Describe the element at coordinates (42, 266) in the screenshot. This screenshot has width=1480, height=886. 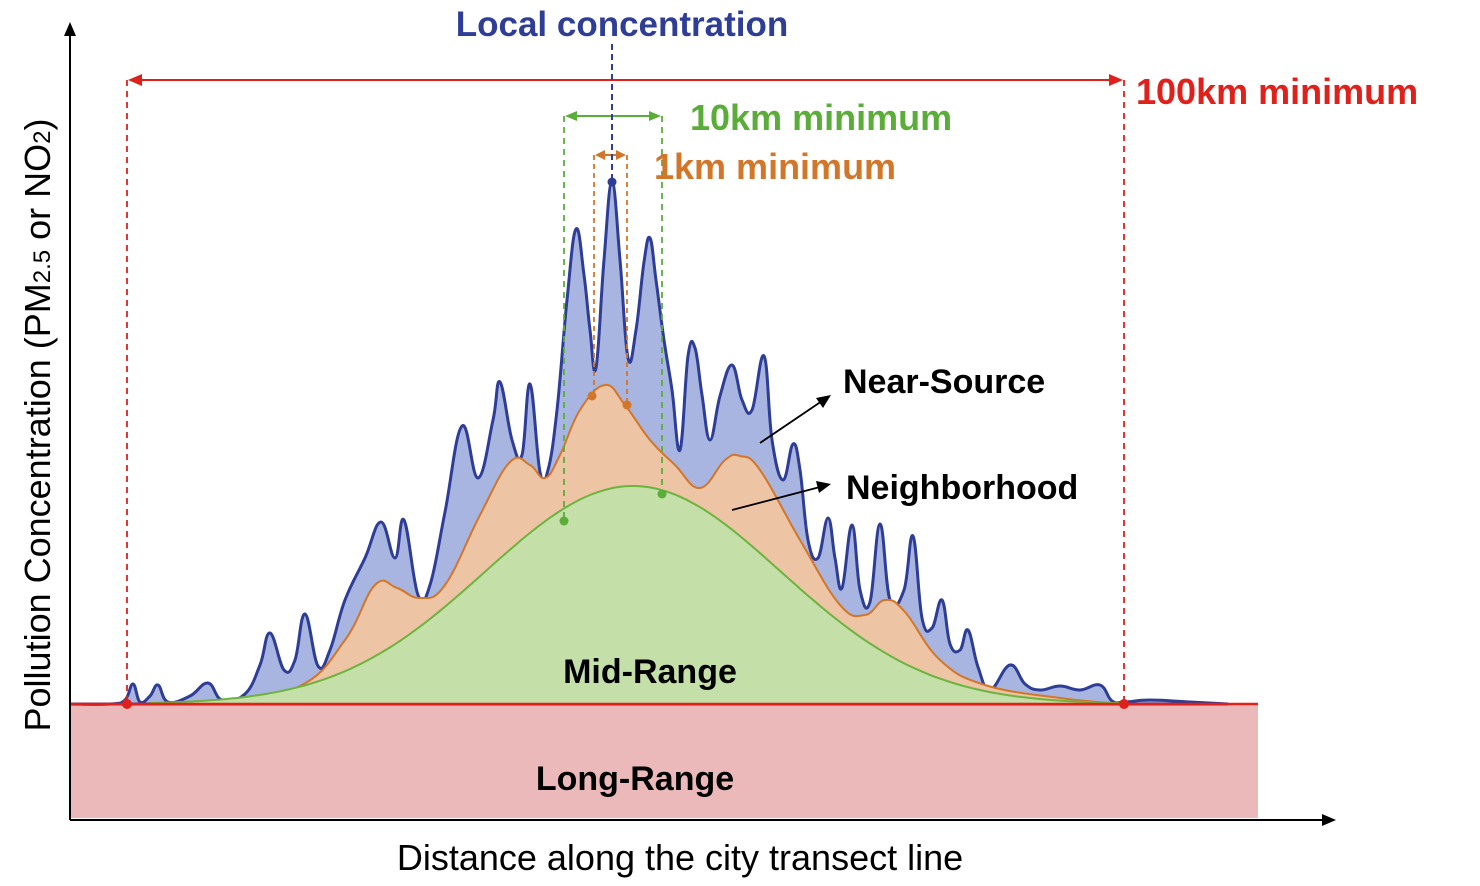
I see `y-axis-title-sub1: 2.5` at that location.